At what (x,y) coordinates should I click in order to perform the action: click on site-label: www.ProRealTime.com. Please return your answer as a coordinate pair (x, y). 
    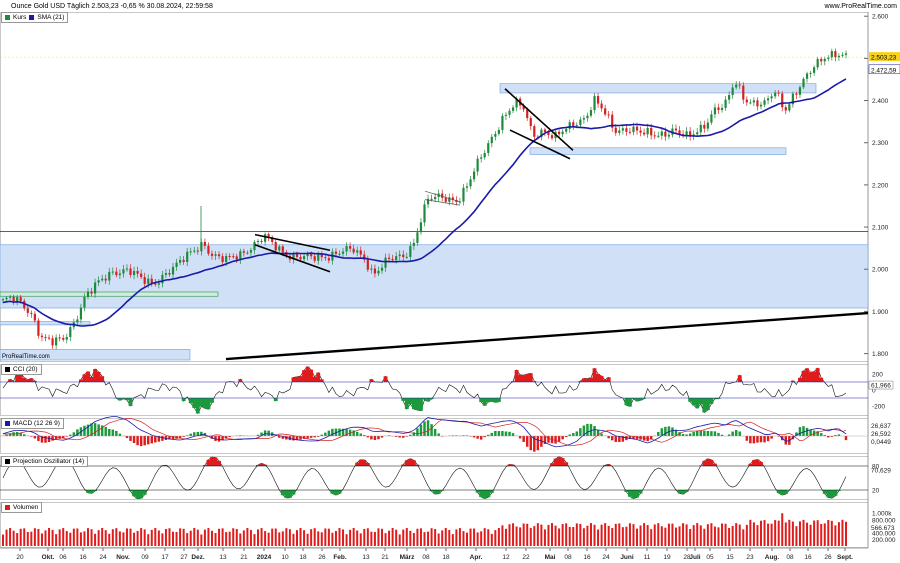
    Looking at the image, I should click on (860, 6).